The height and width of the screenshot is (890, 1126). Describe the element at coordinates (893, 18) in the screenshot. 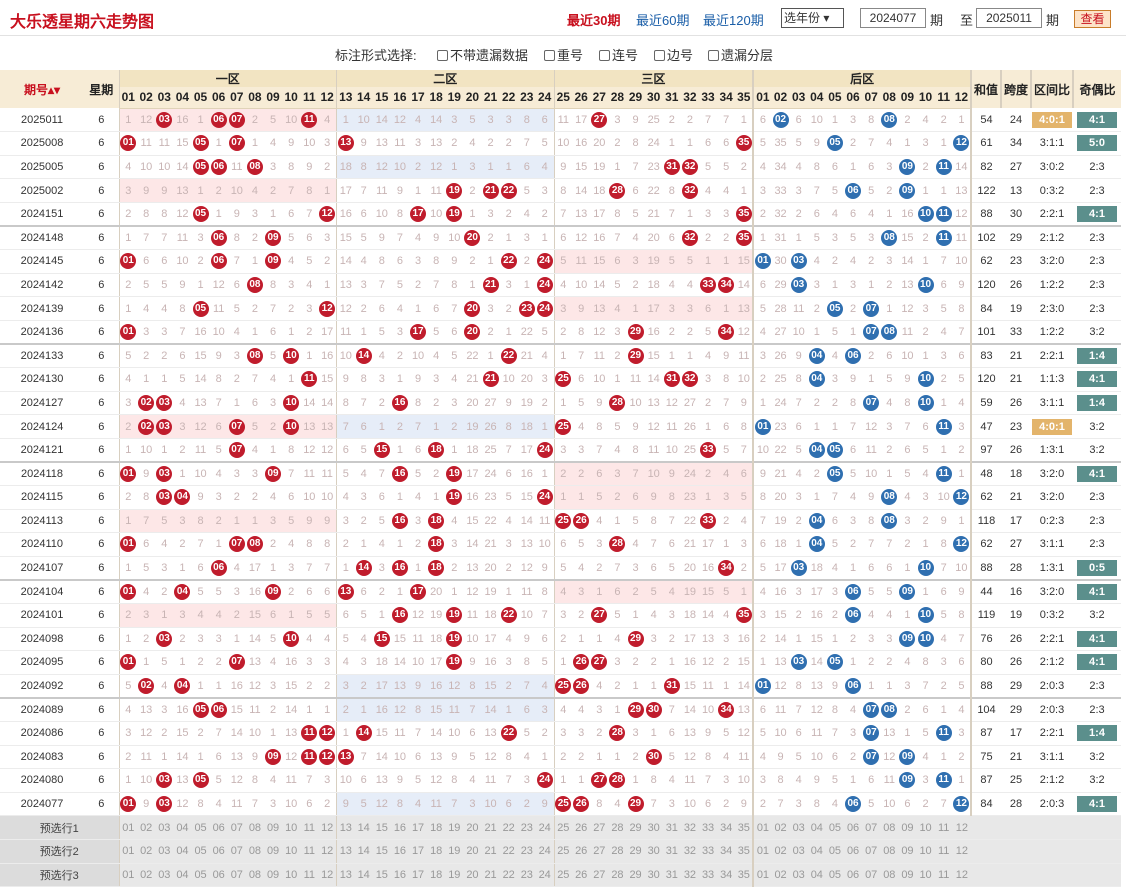

I see `start-issue-input: 2024077` at that location.